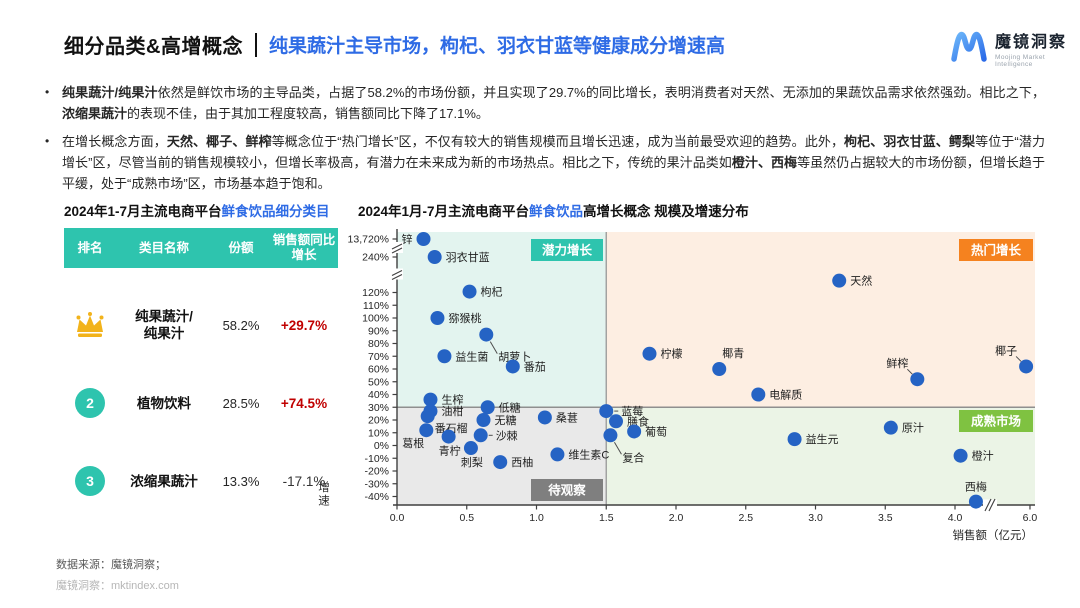 This screenshot has height=608, width=1080. I want to click on brand-logo: 魔镜洞察 Moojing Market Intelligence, so click(1015, 48).